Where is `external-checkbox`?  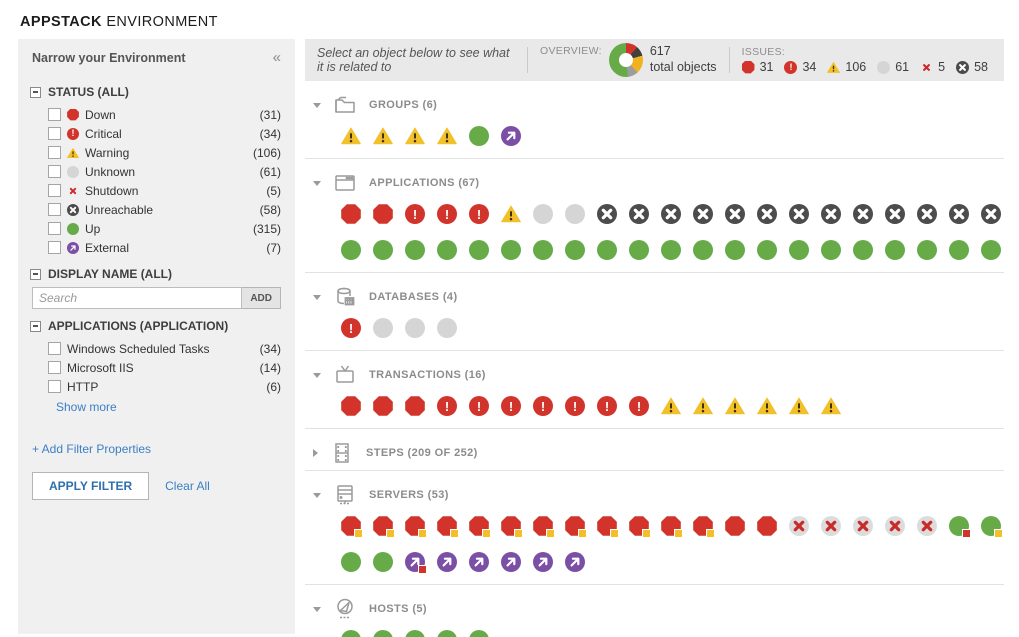
external-checkbox is located at coordinates (54, 247).